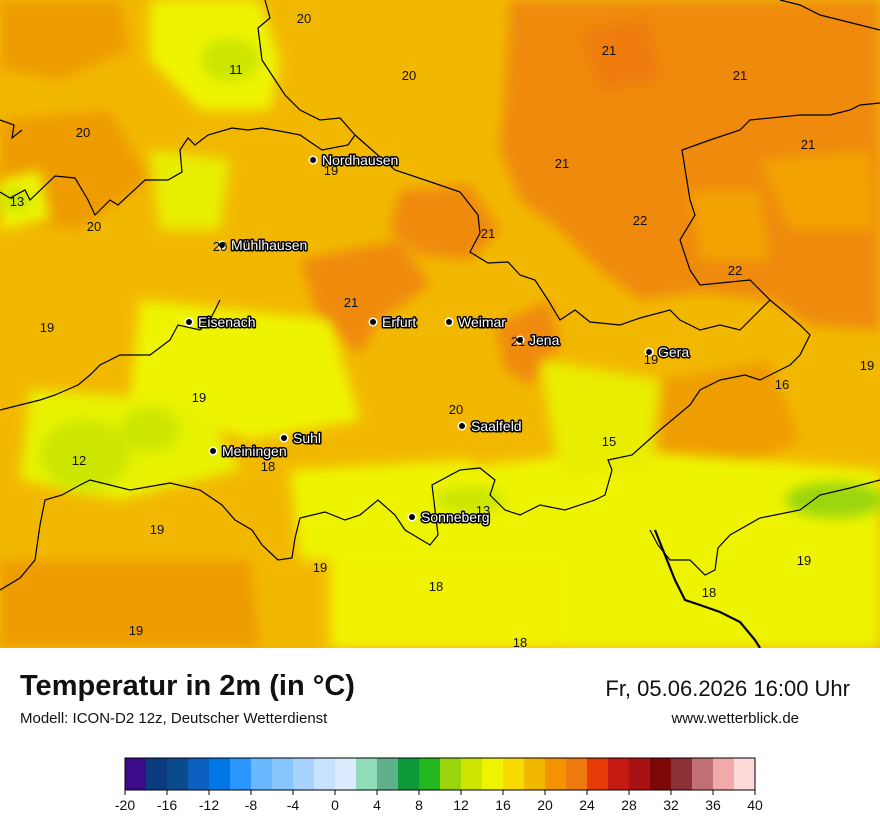  I want to click on legend-tick-label: -4, so click(293, 805).